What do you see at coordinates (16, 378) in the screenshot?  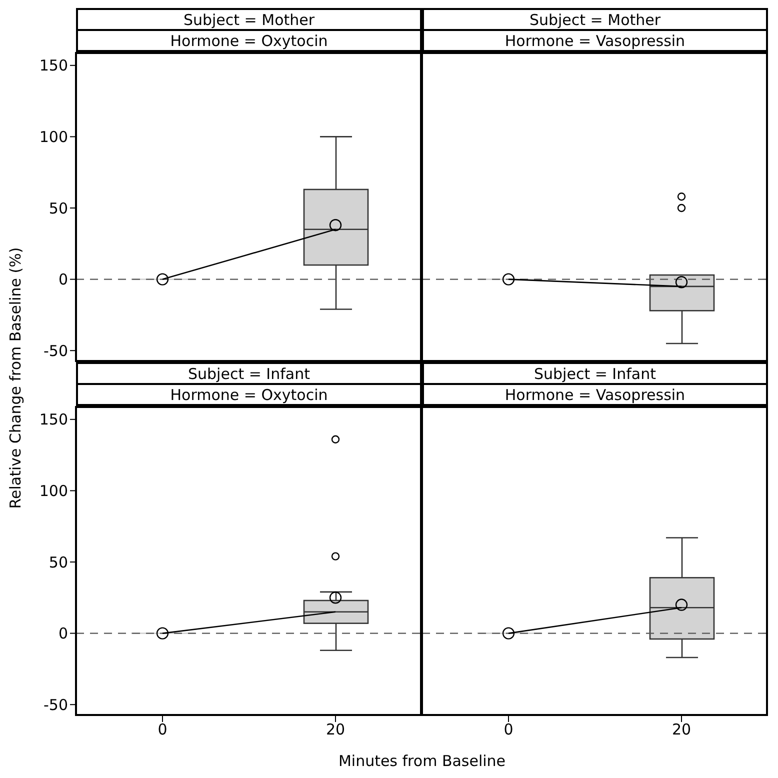 I see `y-axis-title: Relative Change from Baseline (%)` at bounding box center [16, 378].